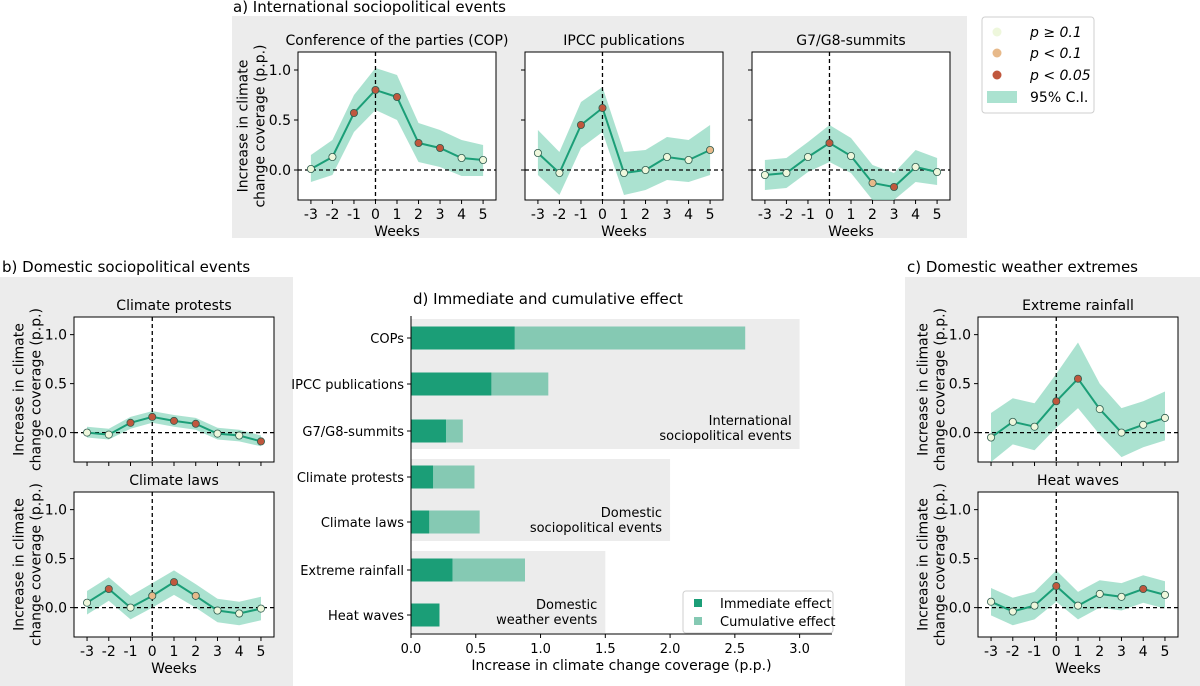 The width and height of the screenshot is (1200, 686). What do you see at coordinates (1055, 33) in the screenshot?
I see `legend-label-p-ge-0-1: p ≥ 0.1` at bounding box center [1055, 33].